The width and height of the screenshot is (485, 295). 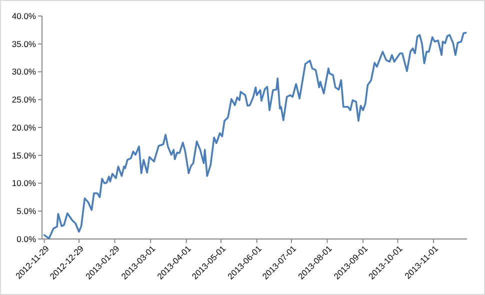 I want to click on y-tick-label: 5.0%, so click(x=26, y=211).